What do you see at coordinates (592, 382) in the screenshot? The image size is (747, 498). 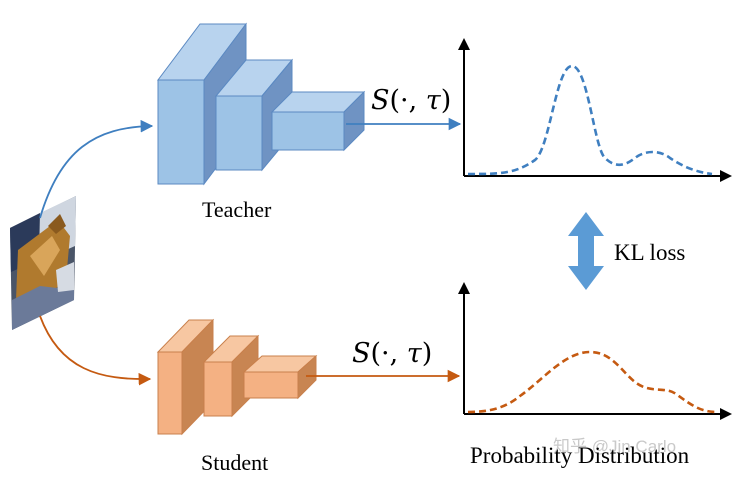 I see `student-distribution-curve` at bounding box center [592, 382].